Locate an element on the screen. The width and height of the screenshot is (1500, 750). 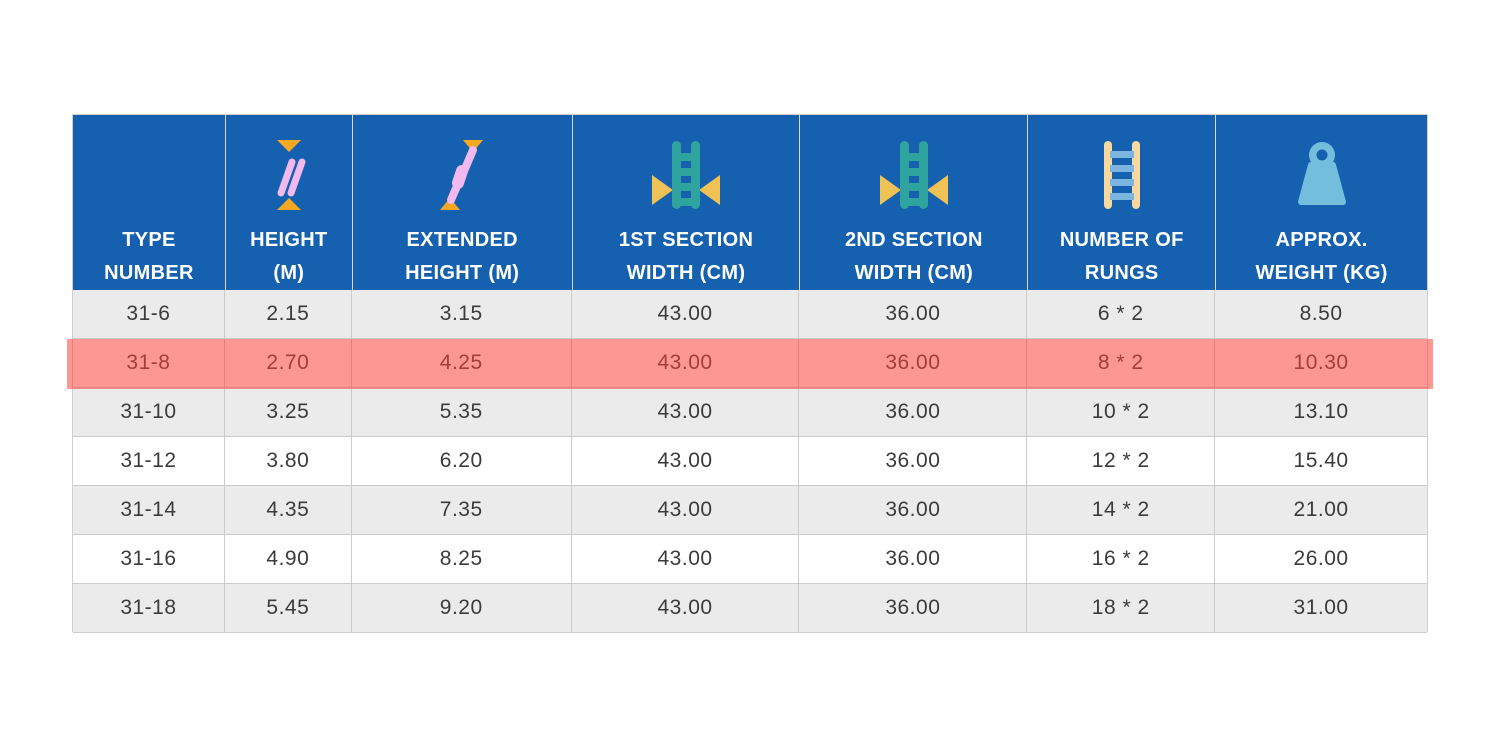
header-cell-height: HEIGHT (M) is located at coordinates (288, 202).